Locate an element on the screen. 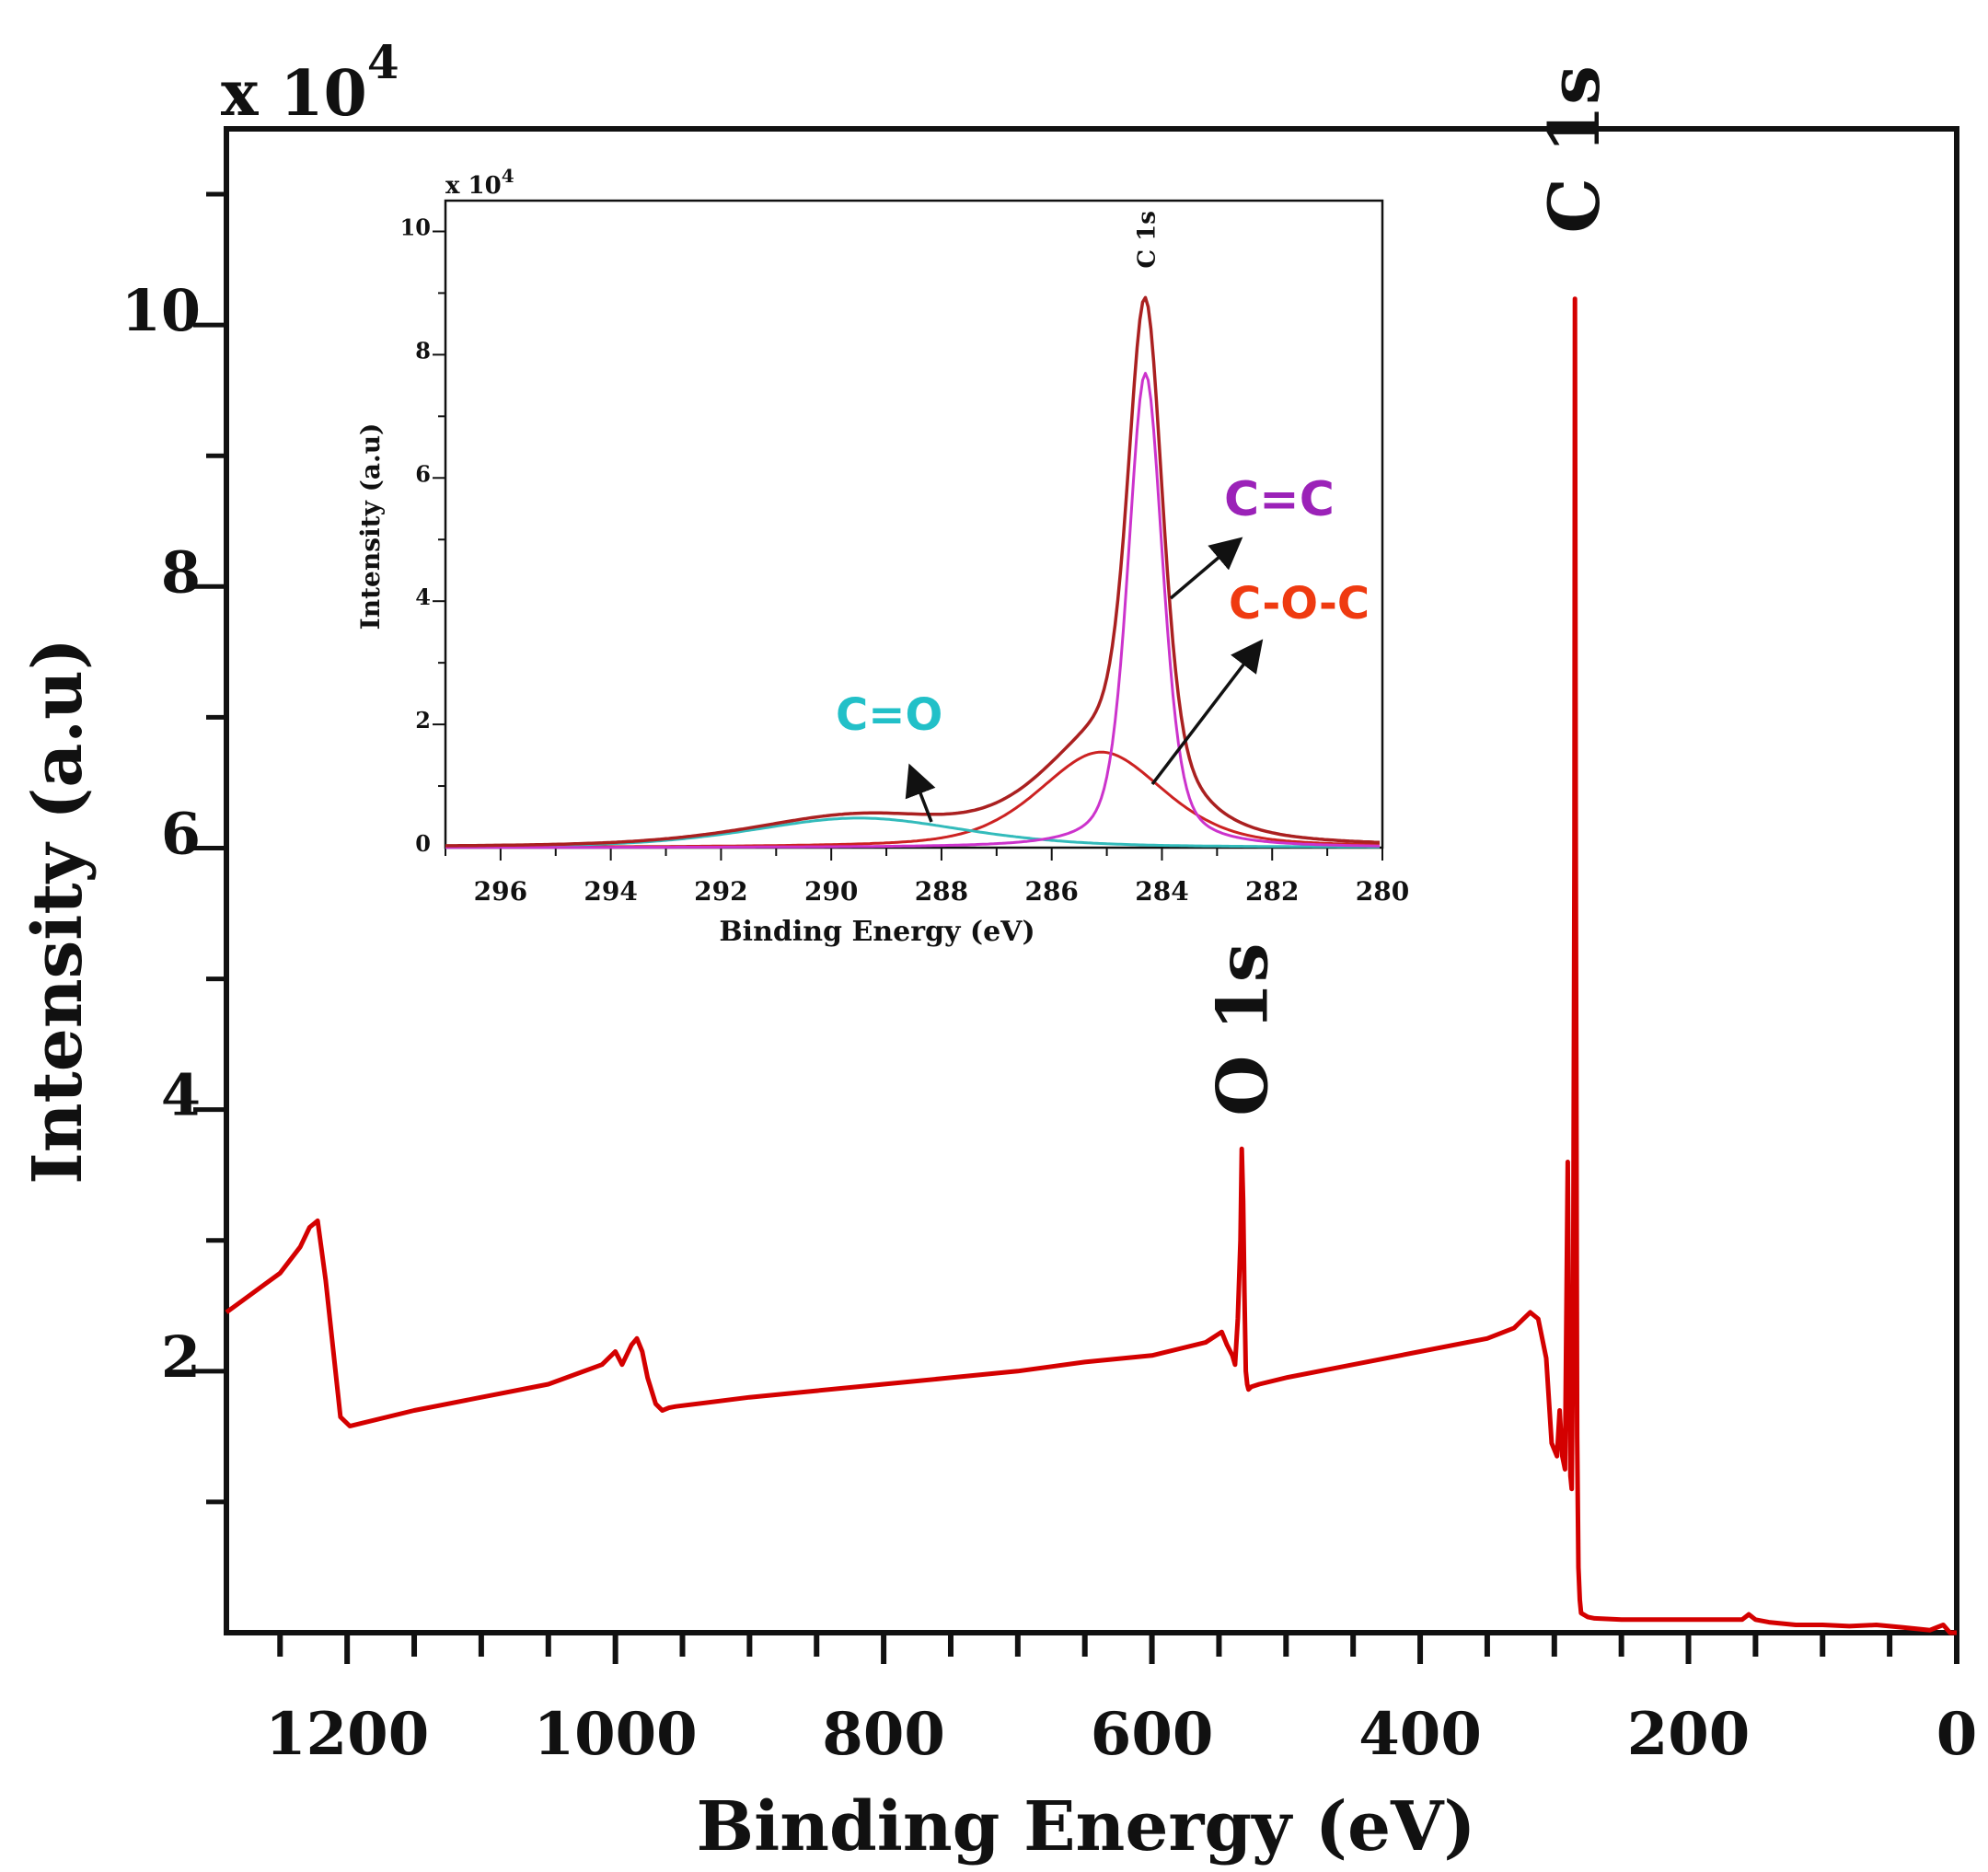 This screenshot has width=1988, height=1872. main-x-tick-label: 400 is located at coordinates (1420, 1734).